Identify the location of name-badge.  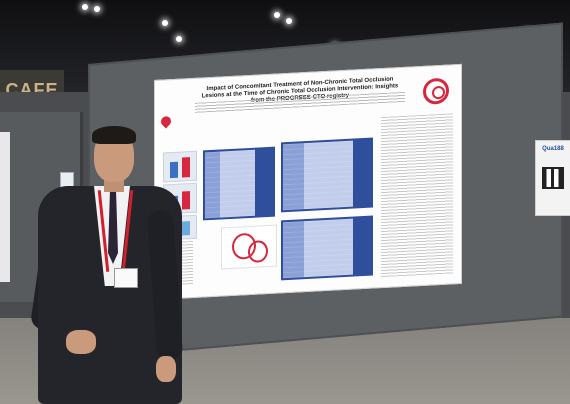
(126, 278).